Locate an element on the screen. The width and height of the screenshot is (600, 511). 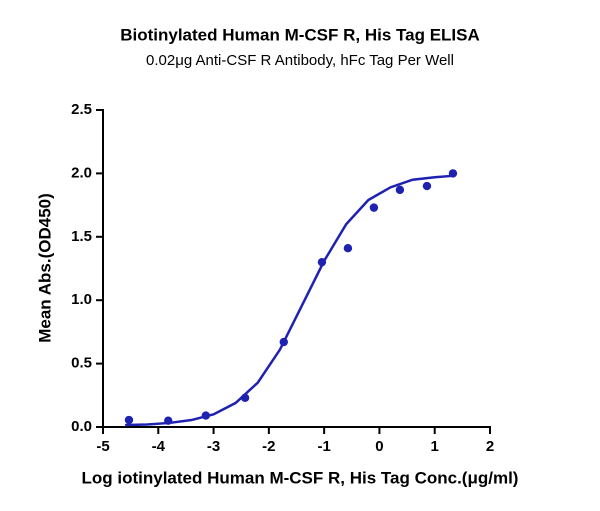
x-tick-label: 2 is located at coordinates (490, 446).